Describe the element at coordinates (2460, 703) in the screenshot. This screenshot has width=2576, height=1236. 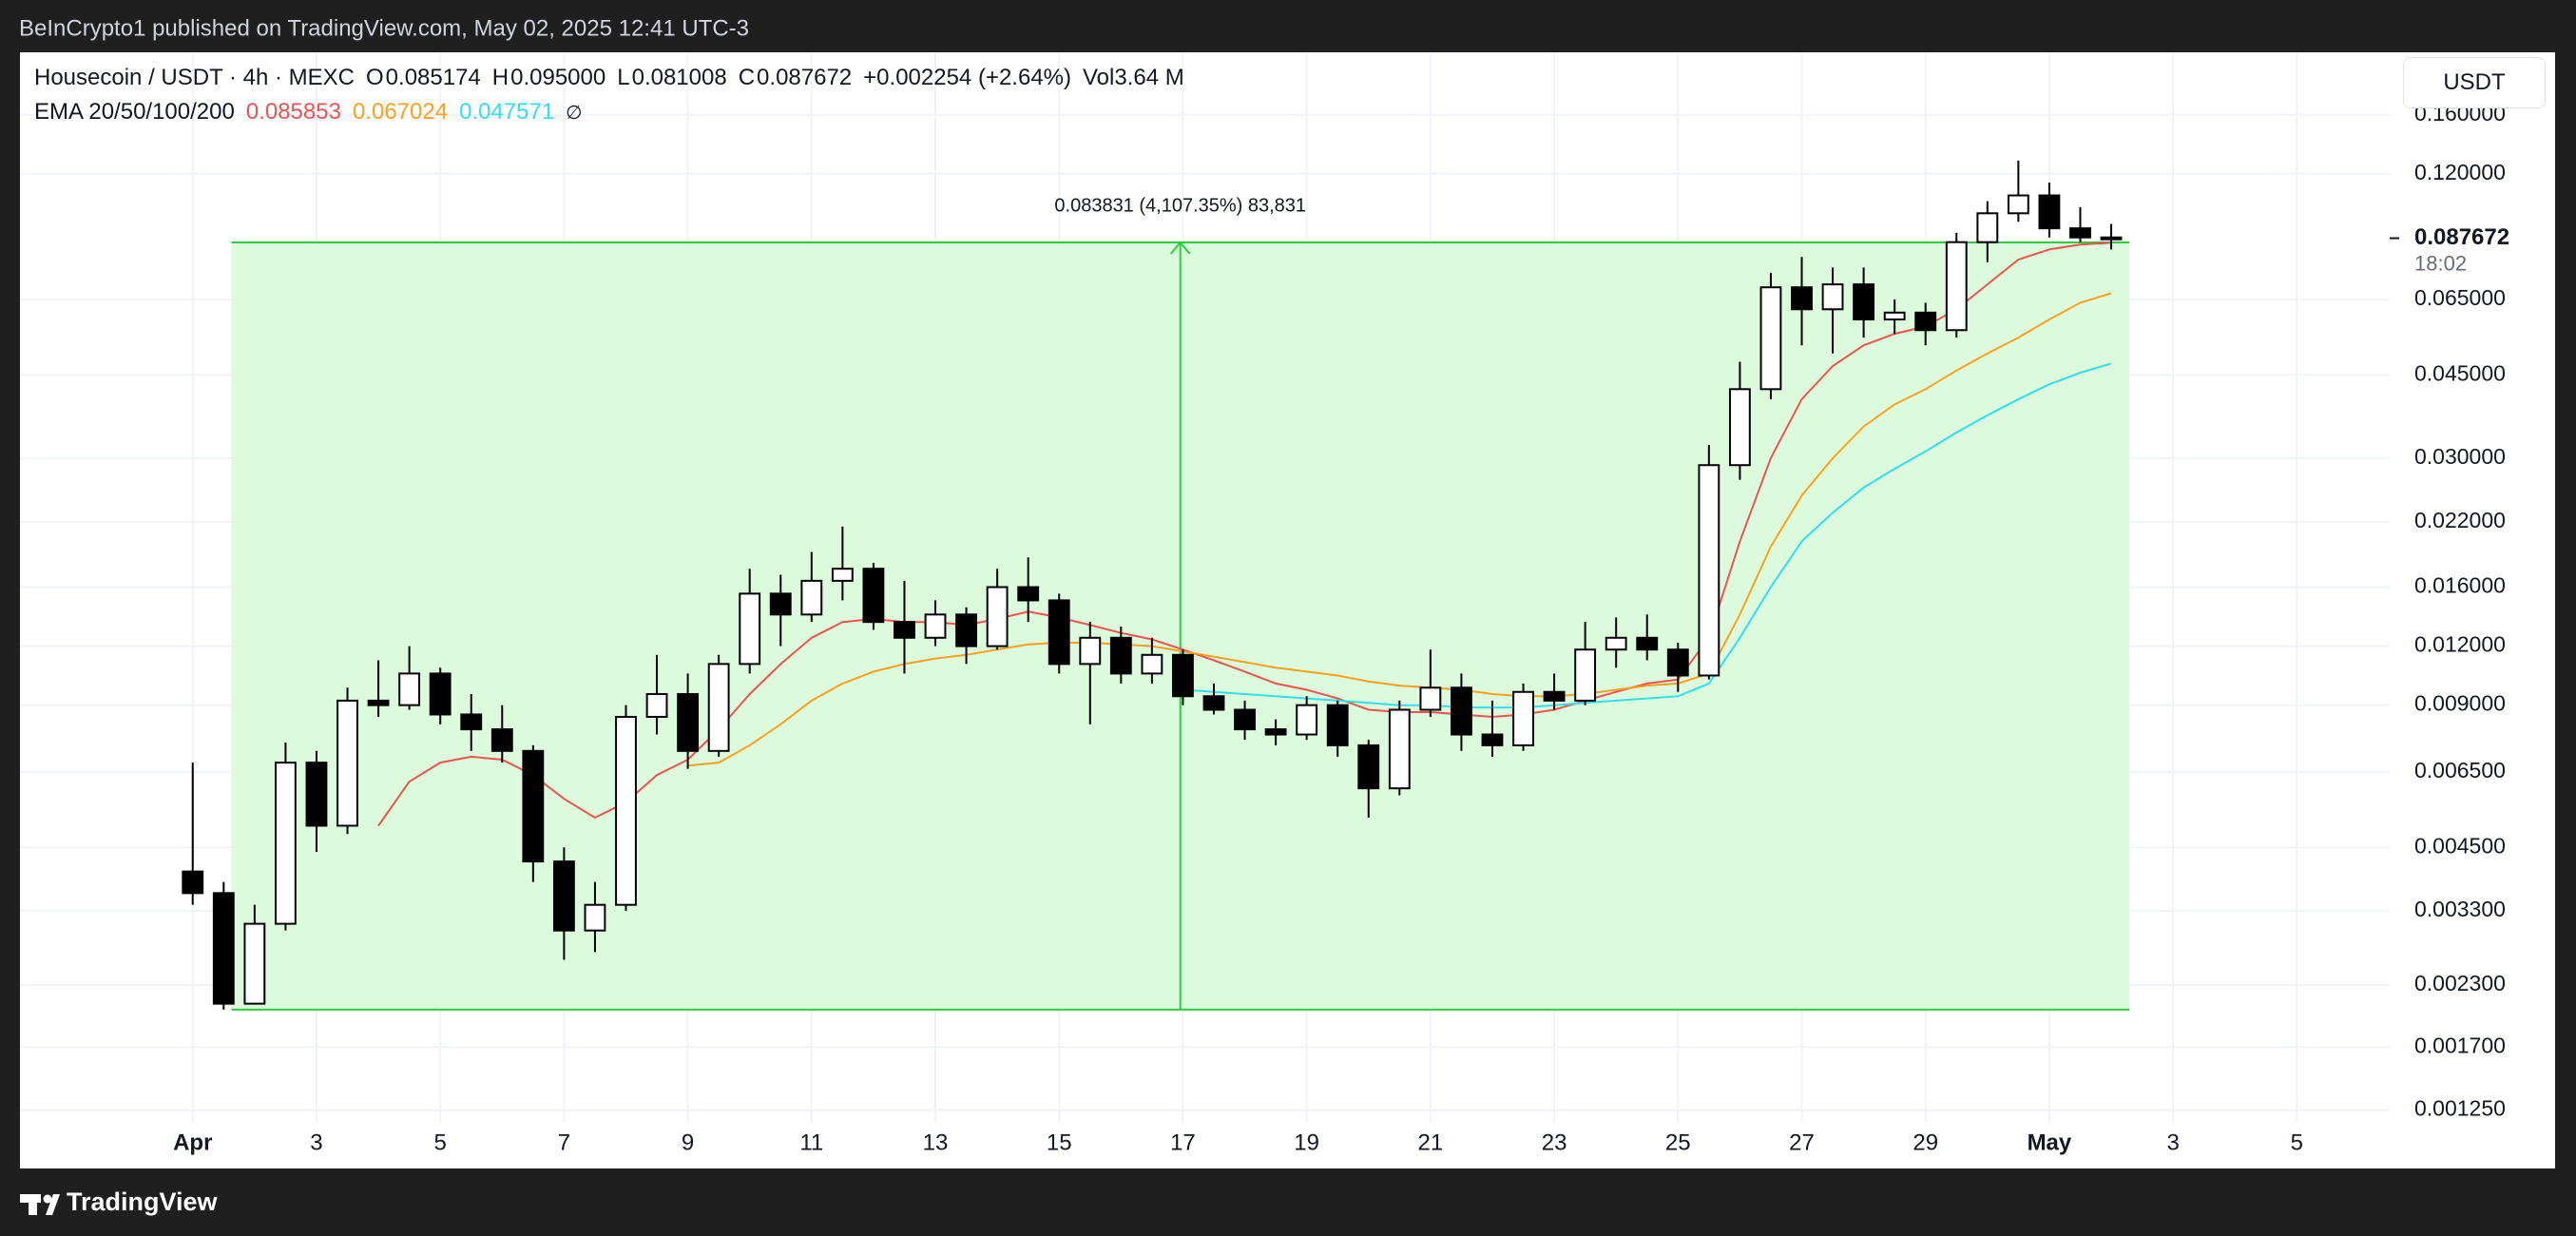
I see `y-tick-label: 0.009000` at that location.